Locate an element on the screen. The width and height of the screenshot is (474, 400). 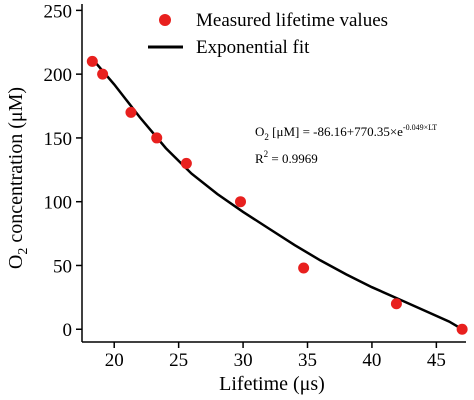
r2-part: R is located at coordinates (259, 158).